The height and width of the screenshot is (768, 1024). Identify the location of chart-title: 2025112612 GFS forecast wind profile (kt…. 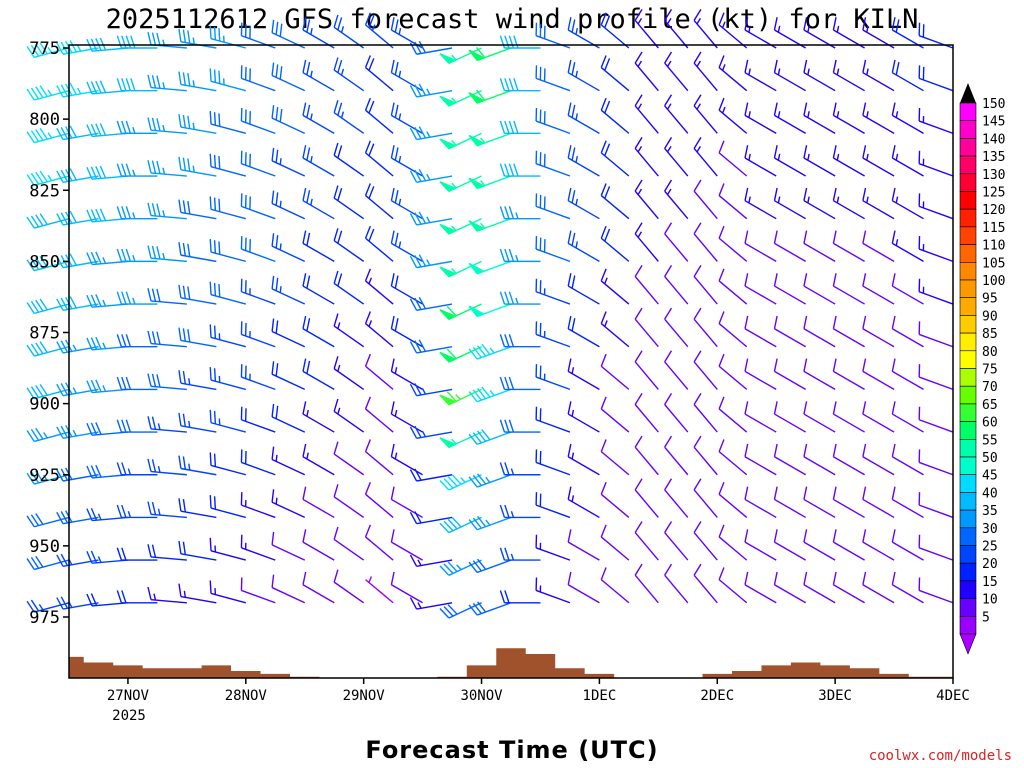
(512, 19).